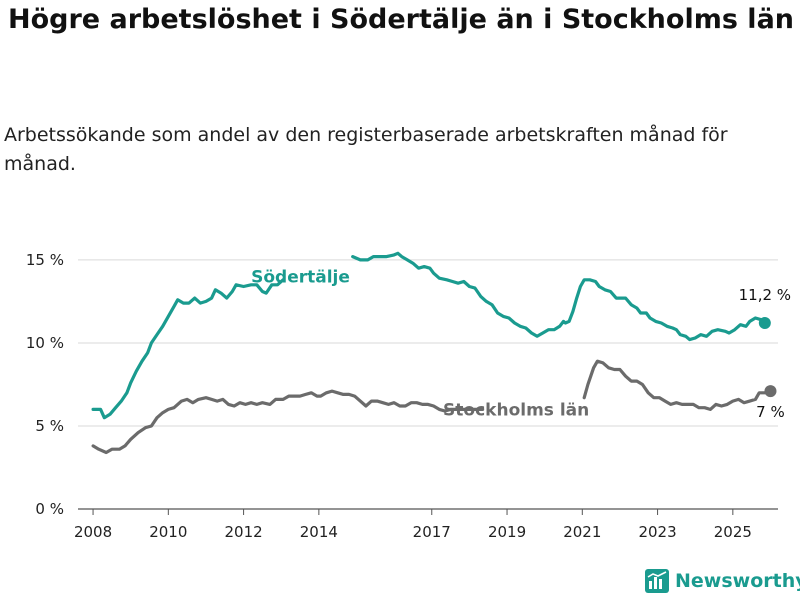 This screenshot has height=600, width=800. I want to click on y-tick-label: 15 %, so click(45, 260).